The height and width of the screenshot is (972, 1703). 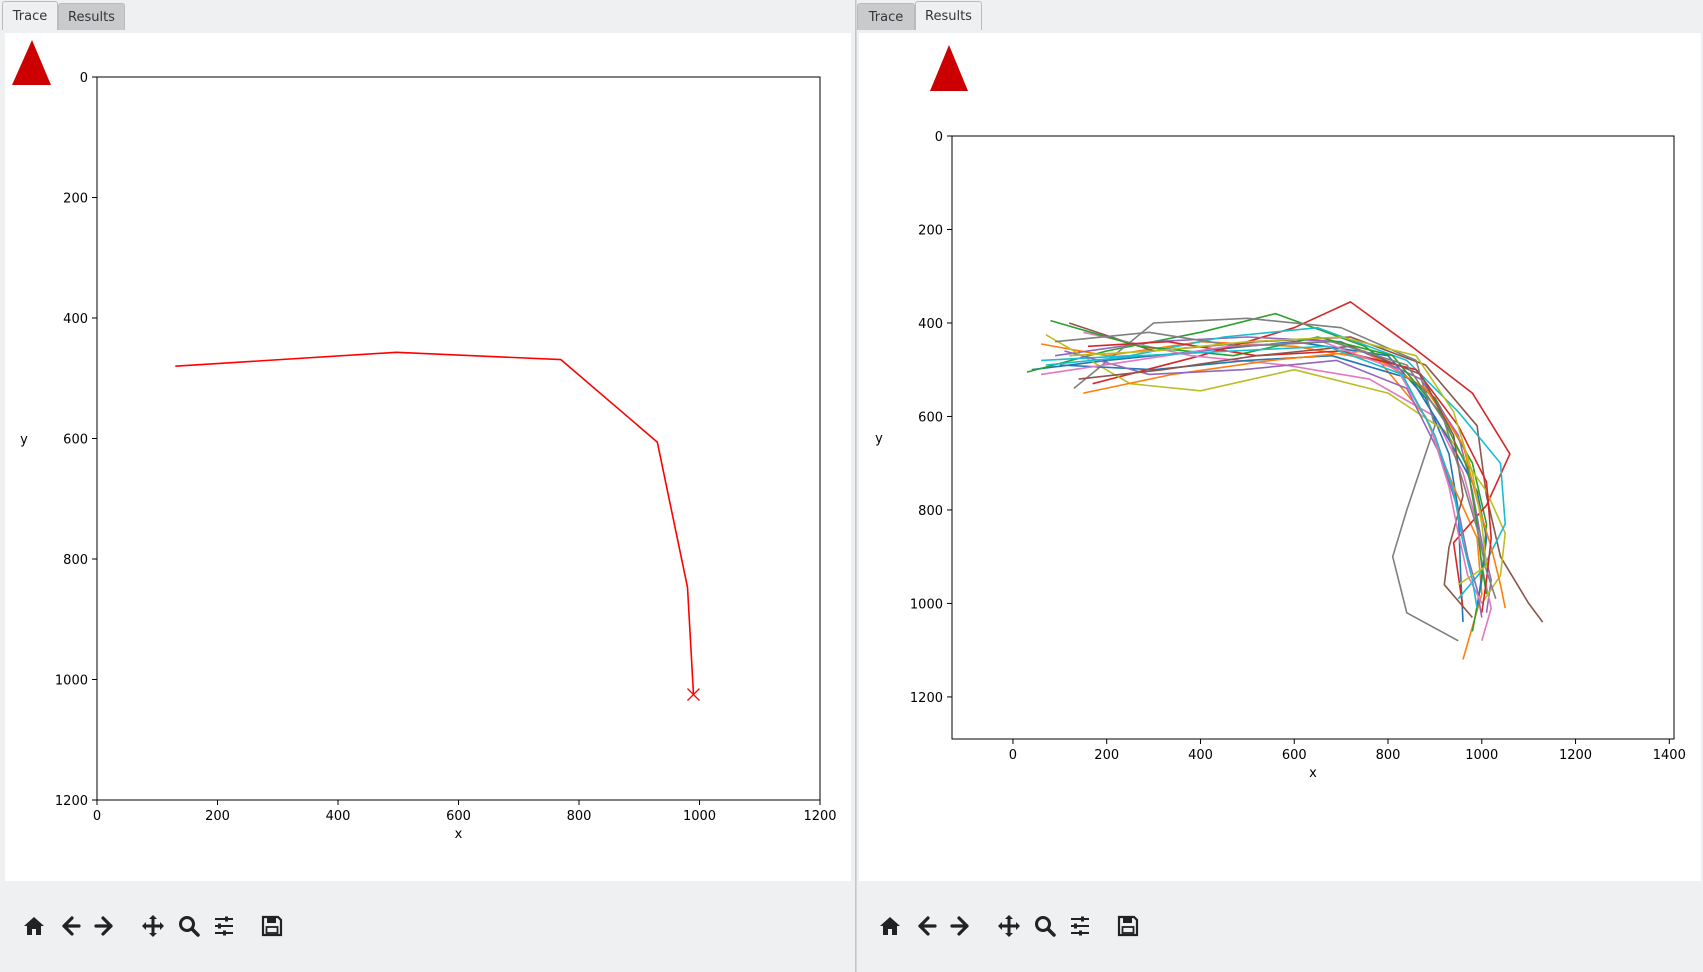 I want to click on right-tabbar: Trace Results, so click(x=1280, y=15).